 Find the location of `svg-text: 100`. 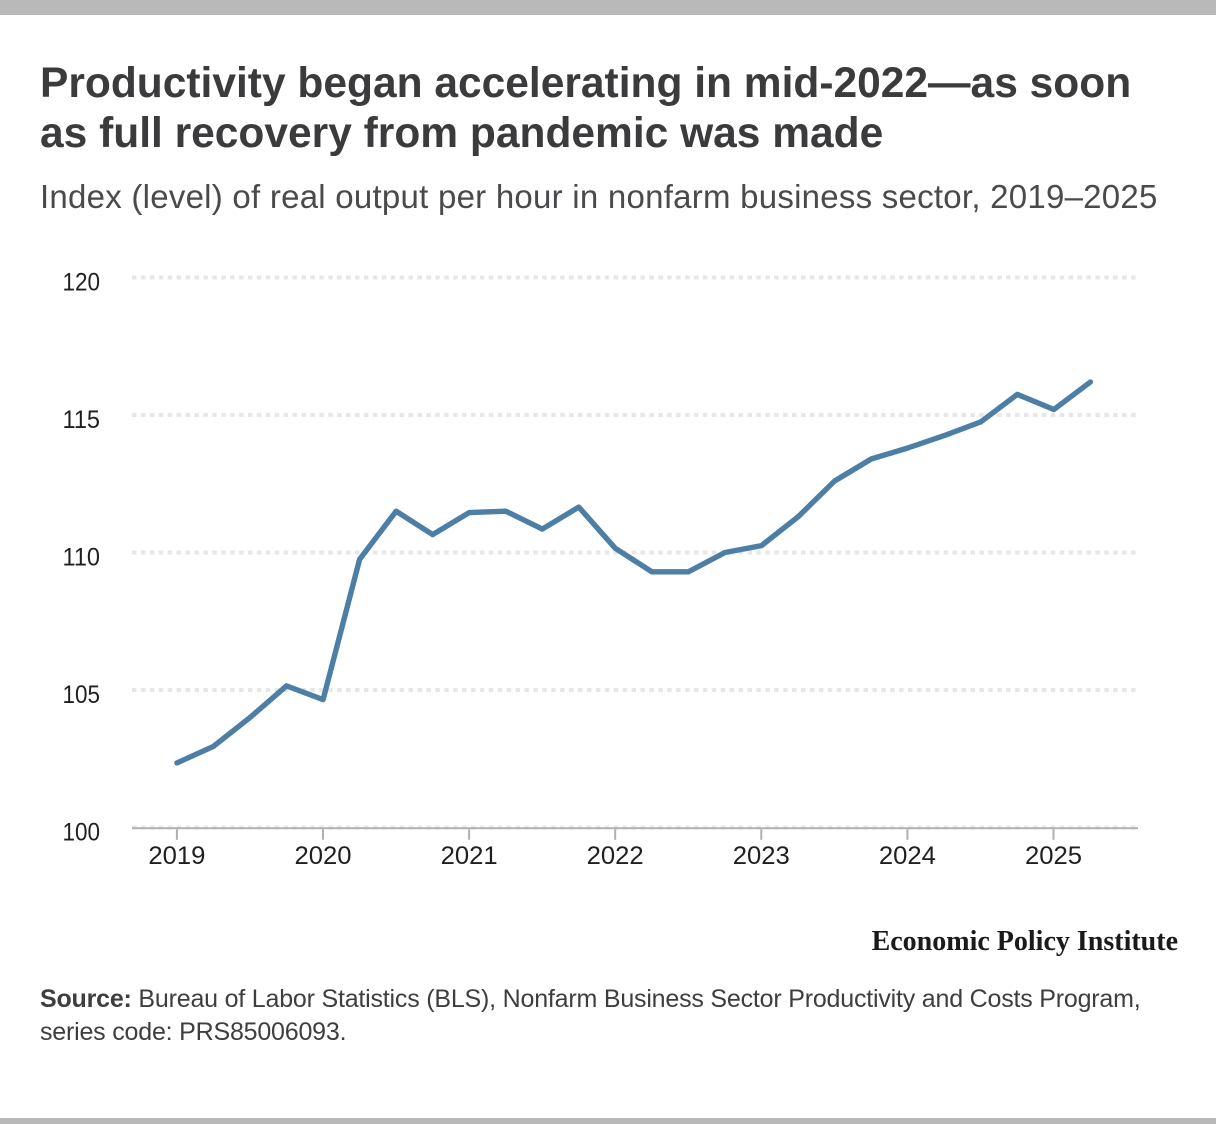

svg-text: 100 is located at coordinates (82, 833).